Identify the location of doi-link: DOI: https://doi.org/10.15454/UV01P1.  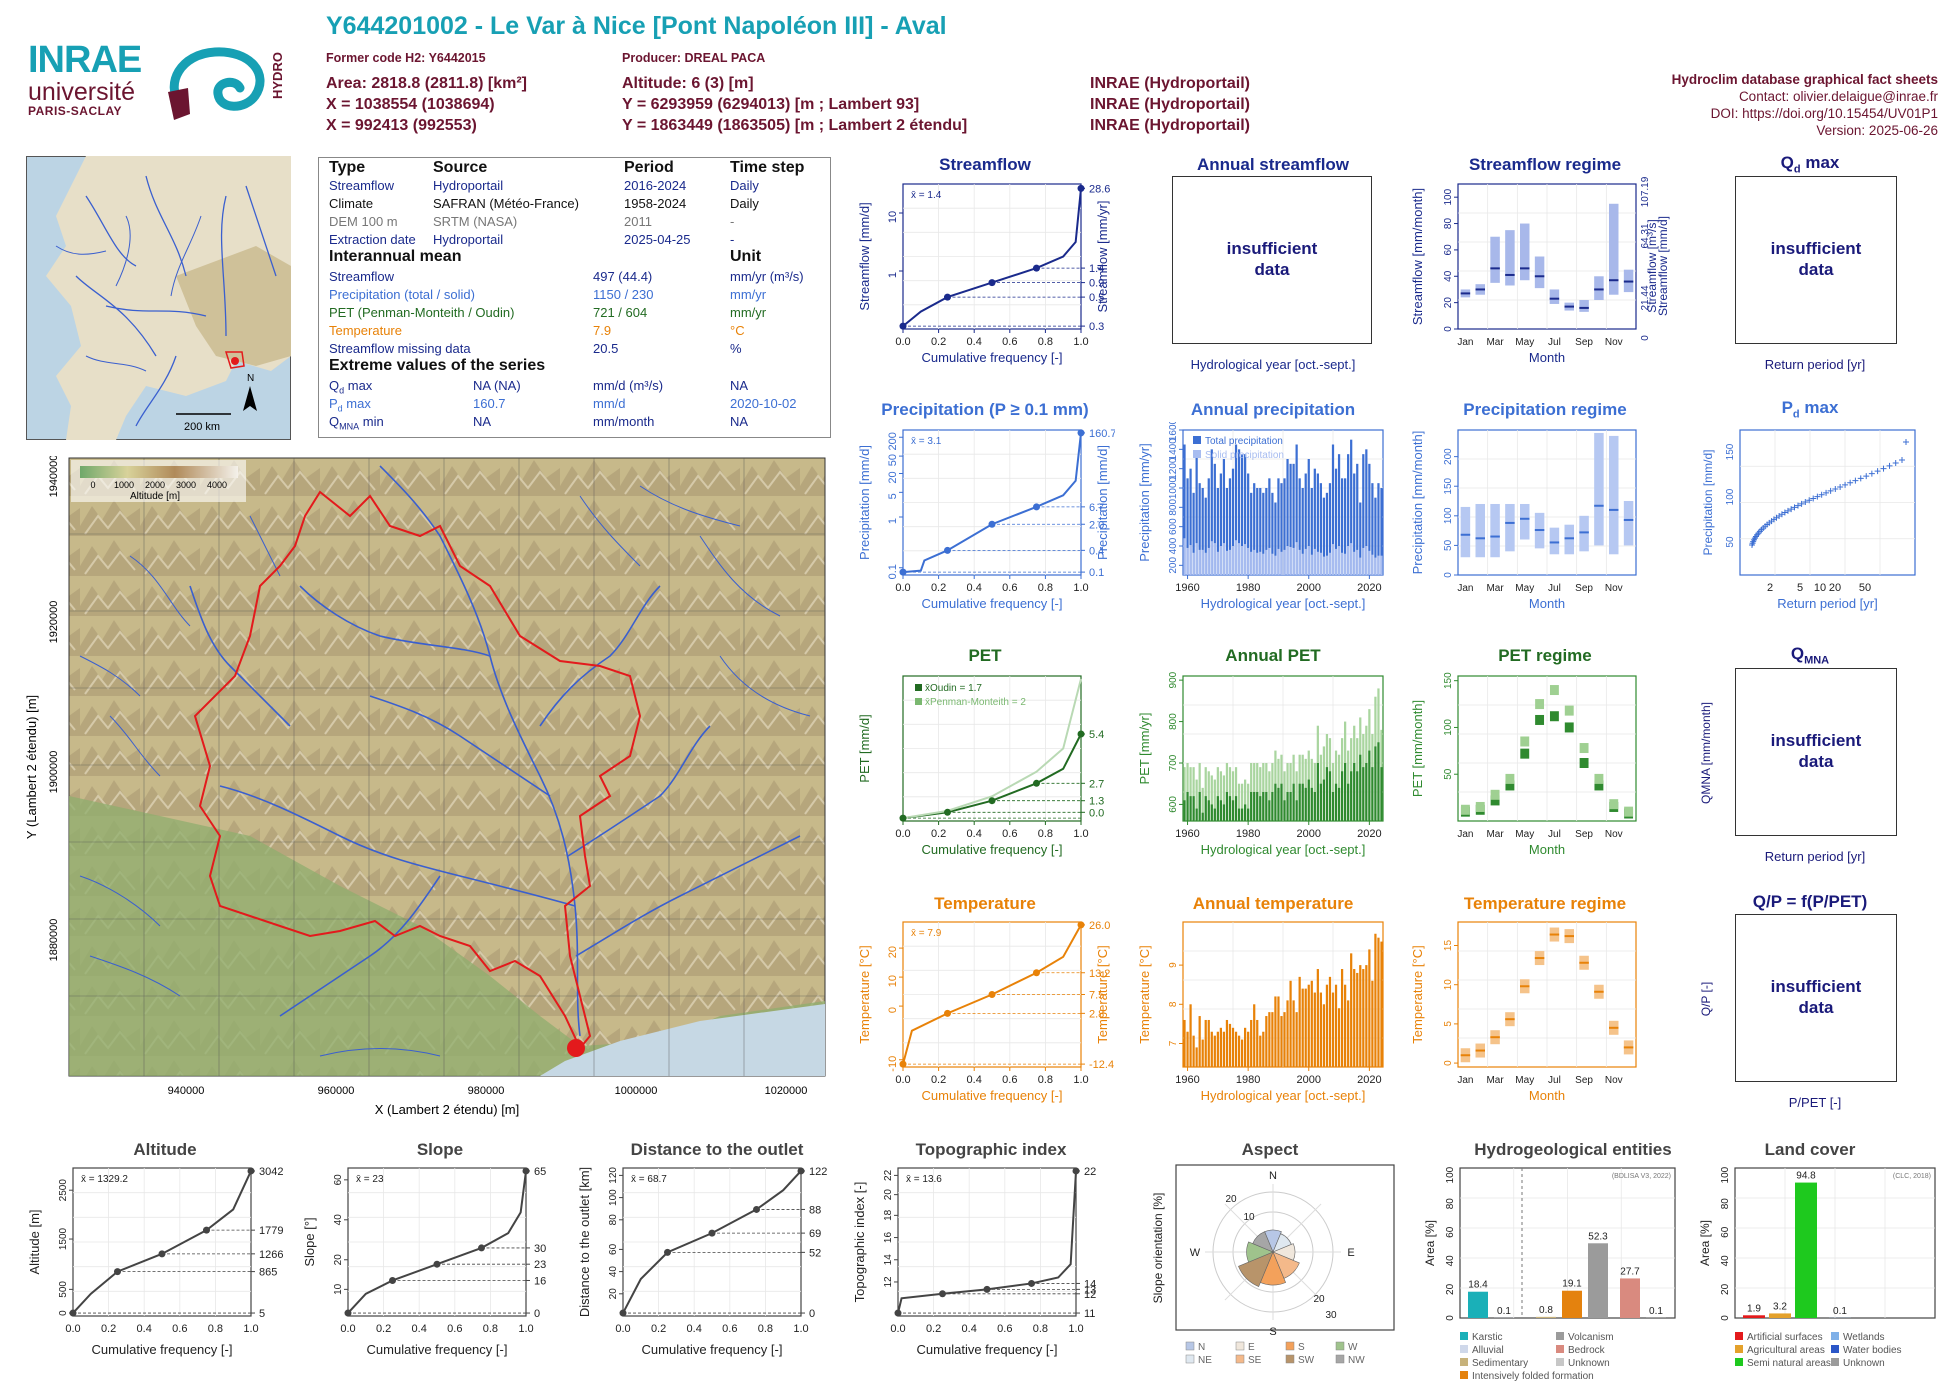
(1824, 113).